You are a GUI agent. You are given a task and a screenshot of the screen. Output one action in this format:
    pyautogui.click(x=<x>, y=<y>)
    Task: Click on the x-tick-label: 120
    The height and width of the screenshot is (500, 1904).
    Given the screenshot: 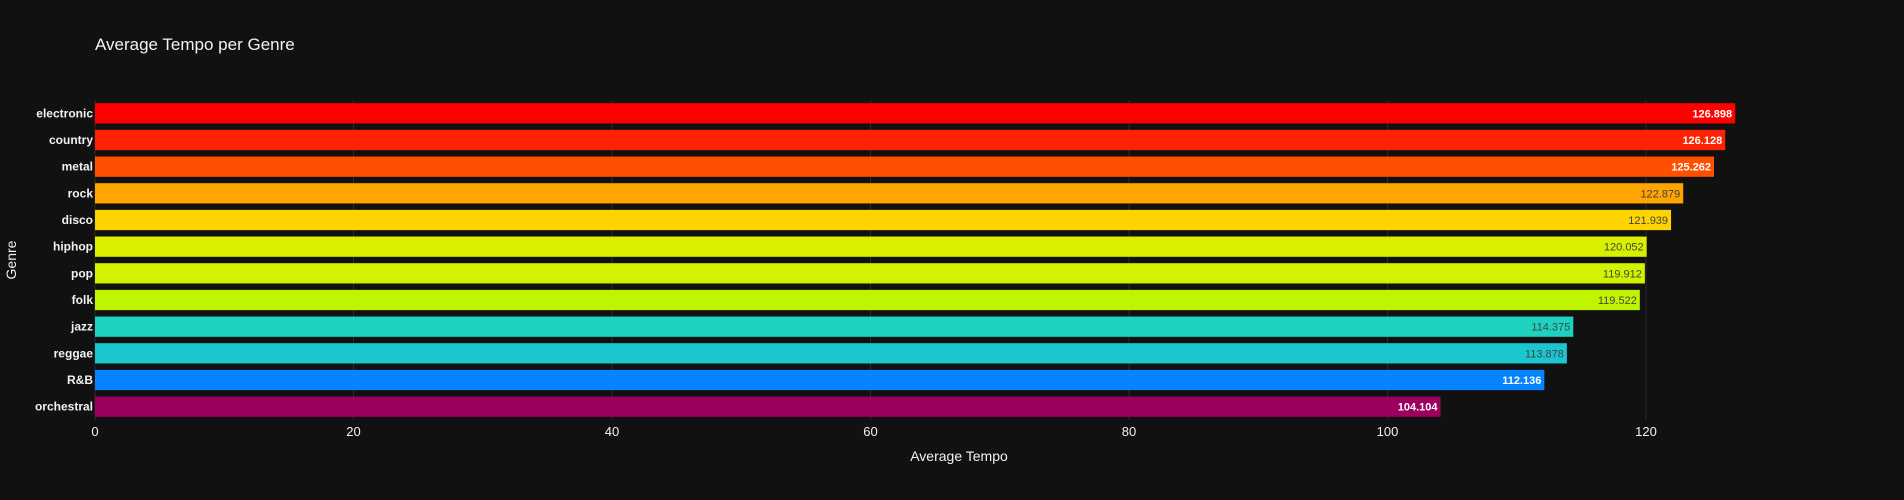 What is the action you would take?
    pyautogui.click(x=1646, y=431)
    